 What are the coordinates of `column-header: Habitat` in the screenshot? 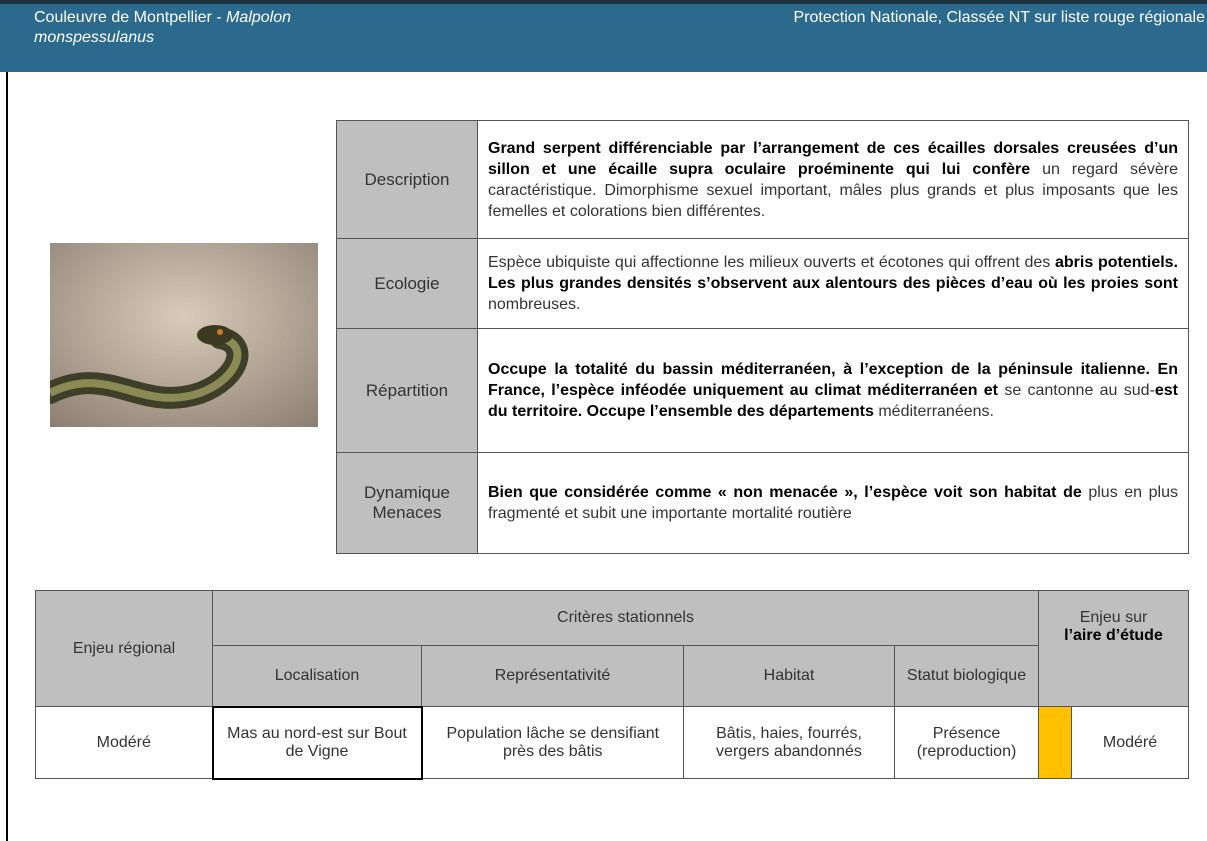 It's located at (789, 676).